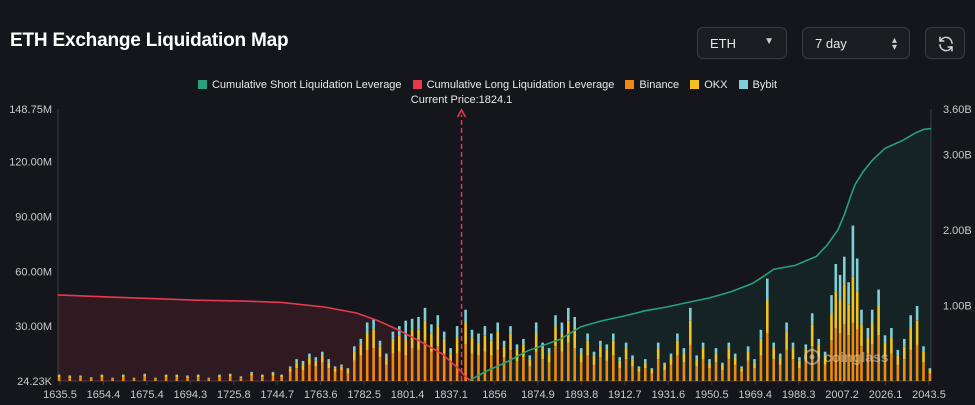 The height and width of the screenshot is (405, 975). Describe the element at coordinates (945, 43) in the screenshot. I see `refresh-button` at that location.